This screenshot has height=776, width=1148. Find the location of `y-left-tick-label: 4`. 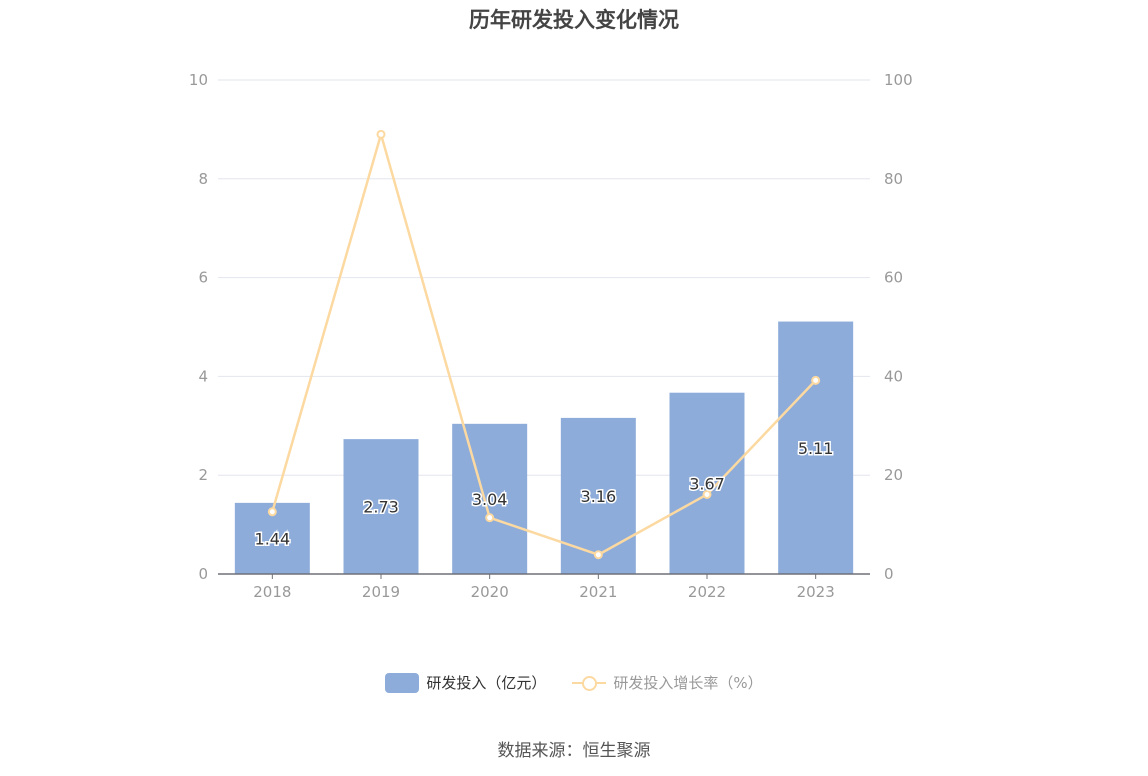

y-left-tick-label: 4 is located at coordinates (203, 376).